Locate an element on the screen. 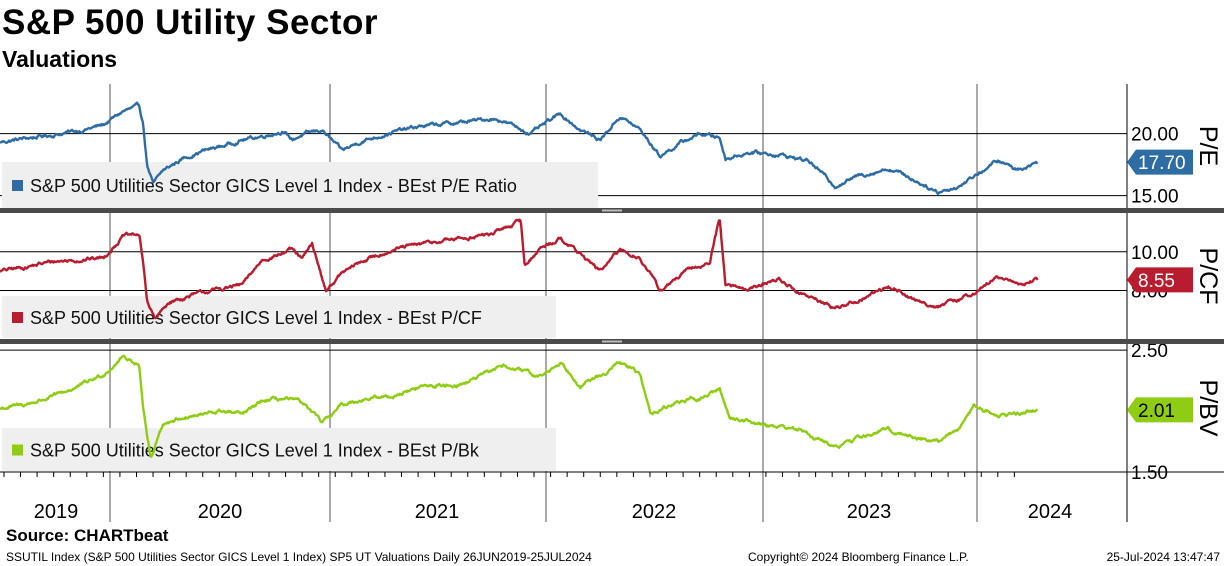 The height and width of the screenshot is (566, 1224). chart-title: S&P 500 Utility Sector is located at coordinates (190, 22).